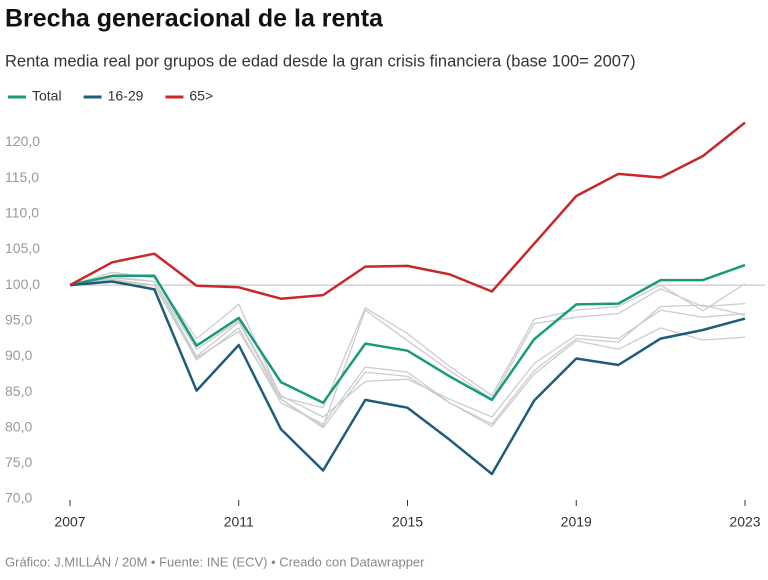 Image resolution: width=768 pixels, height=580 pixels. I want to click on y-tick-label: 110,0, so click(22, 213).